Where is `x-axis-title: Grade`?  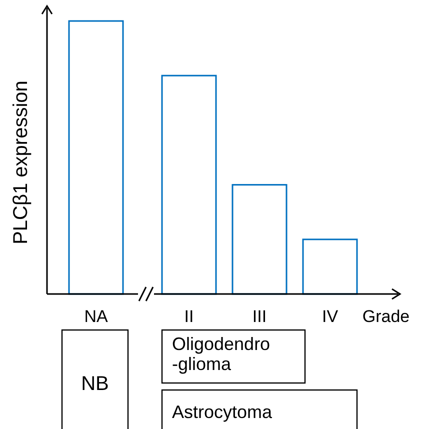
x-axis-title: Grade is located at coordinates (386, 316).